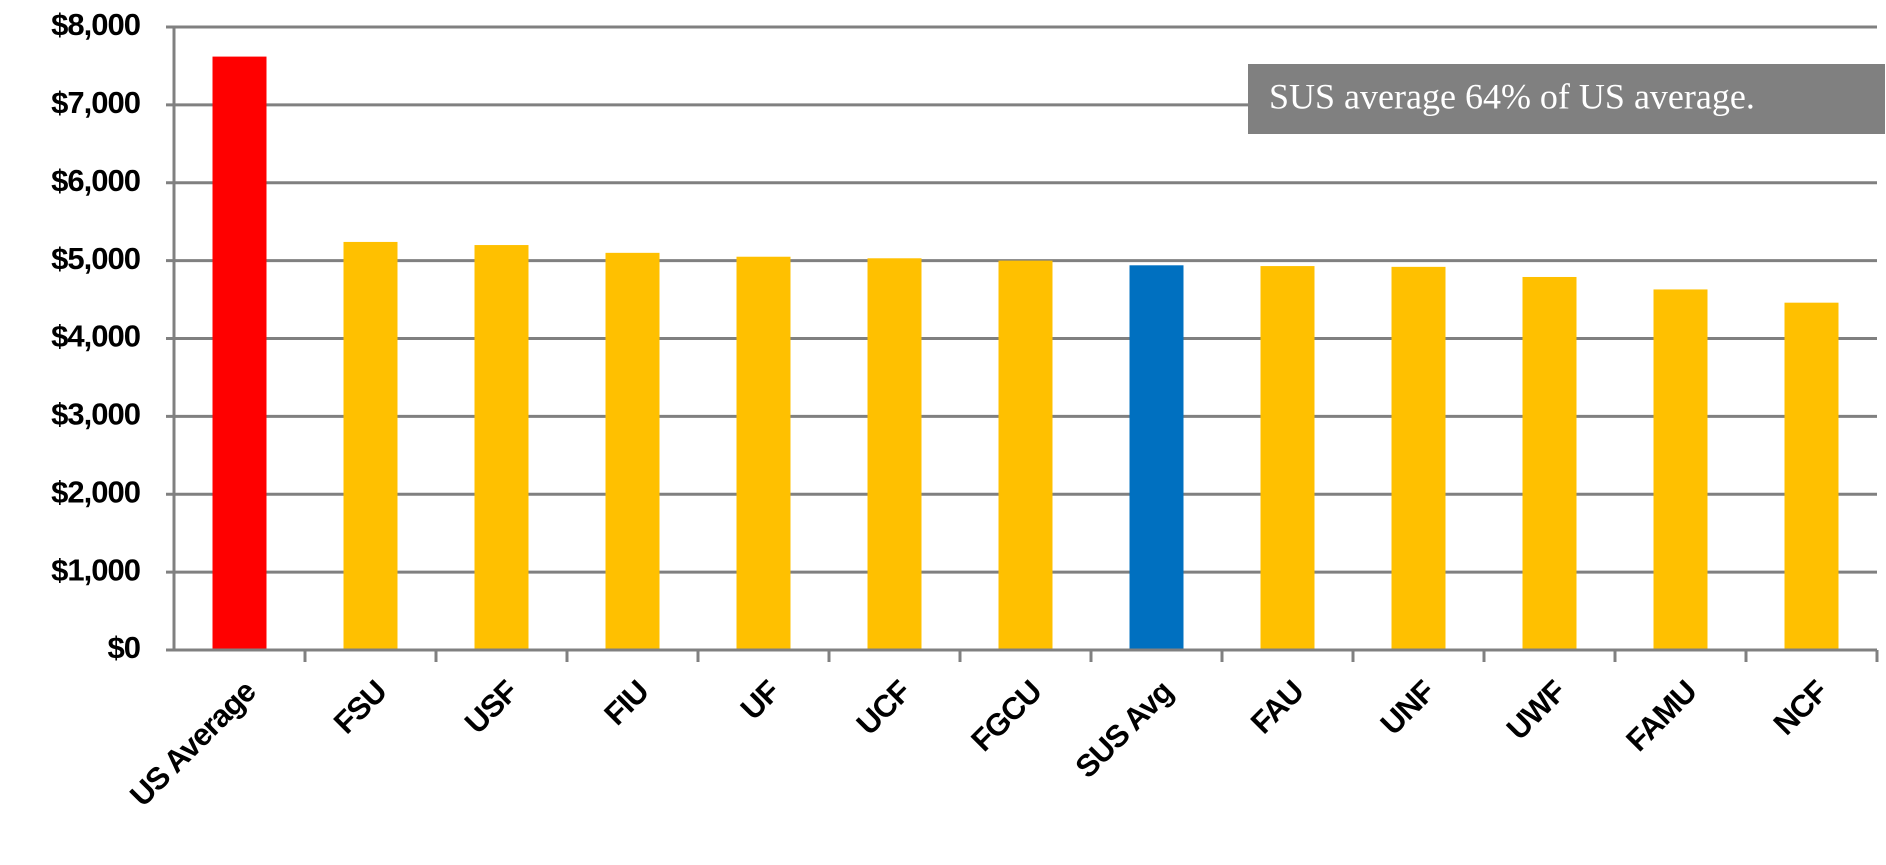 Image resolution: width=1886 pixels, height=865 pixels. I want to click on x-tick-label: UWF, so click(1536, 710).